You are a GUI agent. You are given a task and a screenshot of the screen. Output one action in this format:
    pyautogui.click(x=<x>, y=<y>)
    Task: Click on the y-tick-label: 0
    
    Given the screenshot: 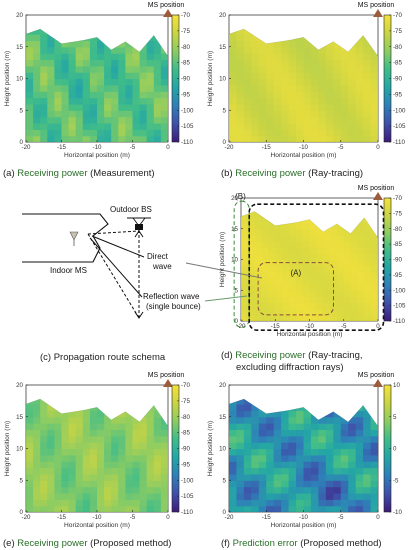 What is the action you would take?
    pyautogui.click(x=22, y=142)
    